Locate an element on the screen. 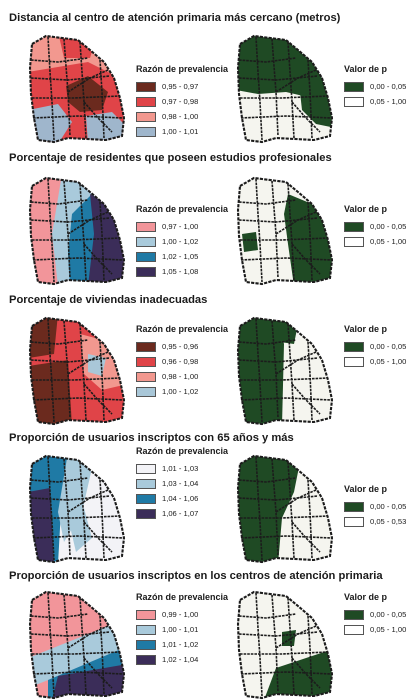 This screenshot has height=700, width=418. legend-item: 1,02 - 1,05 is located at coordinates (182, 256).